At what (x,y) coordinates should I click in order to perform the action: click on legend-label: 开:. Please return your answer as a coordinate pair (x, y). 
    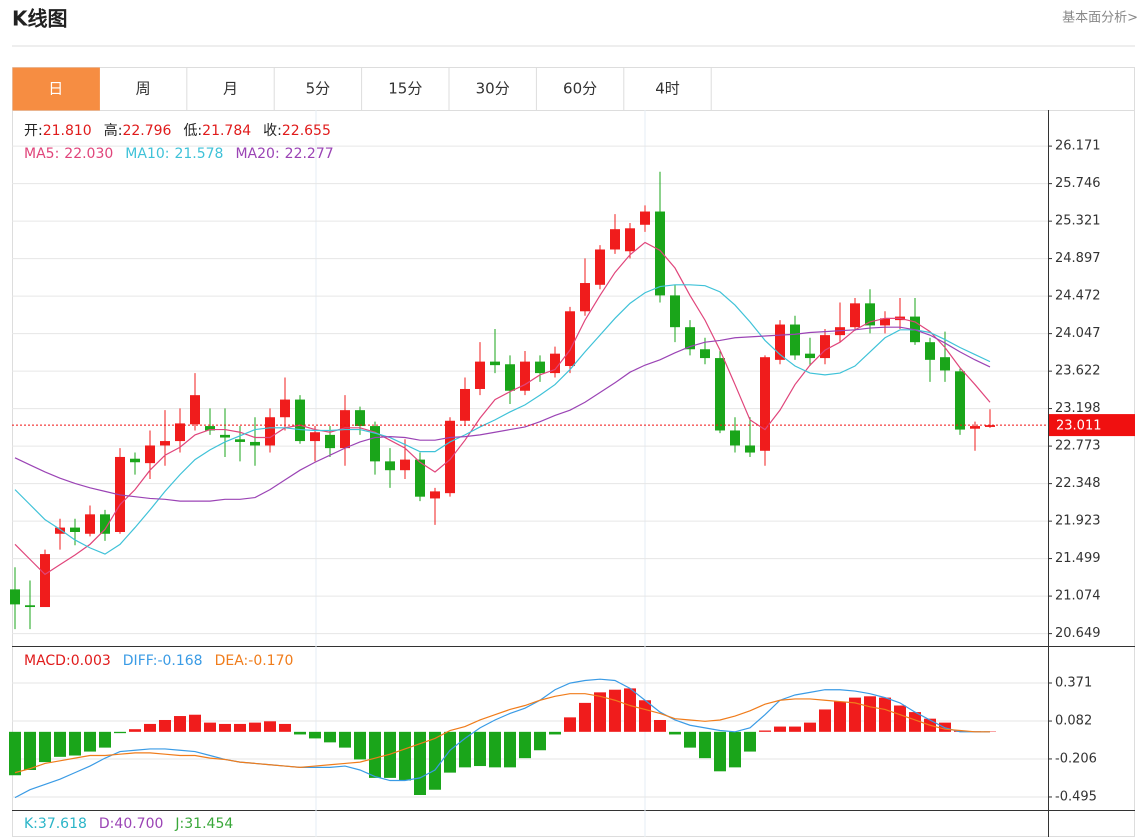
    Looking at the image, I should click on (33, 131).